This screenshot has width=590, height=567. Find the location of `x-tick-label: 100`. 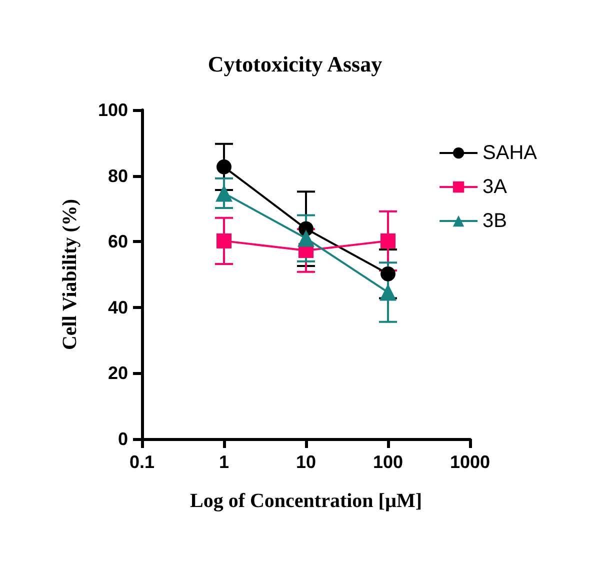

x-tick-label: 100 is located at coordinates (388, 462).